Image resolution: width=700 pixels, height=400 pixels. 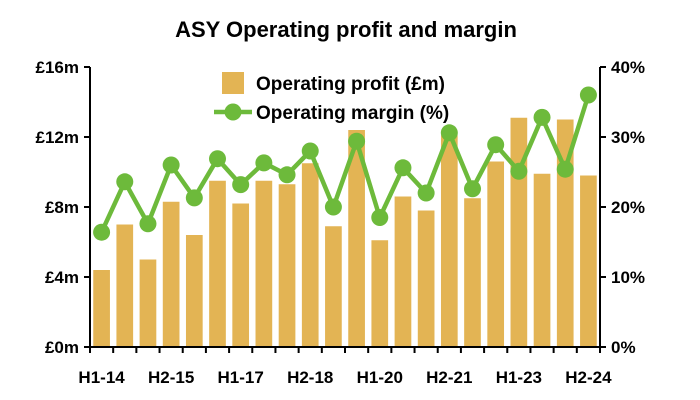 What do you see at coordinates (101, 377) in the screenshot?
I see `x-tick-label: H1-14` at bounding box center [101, 377].